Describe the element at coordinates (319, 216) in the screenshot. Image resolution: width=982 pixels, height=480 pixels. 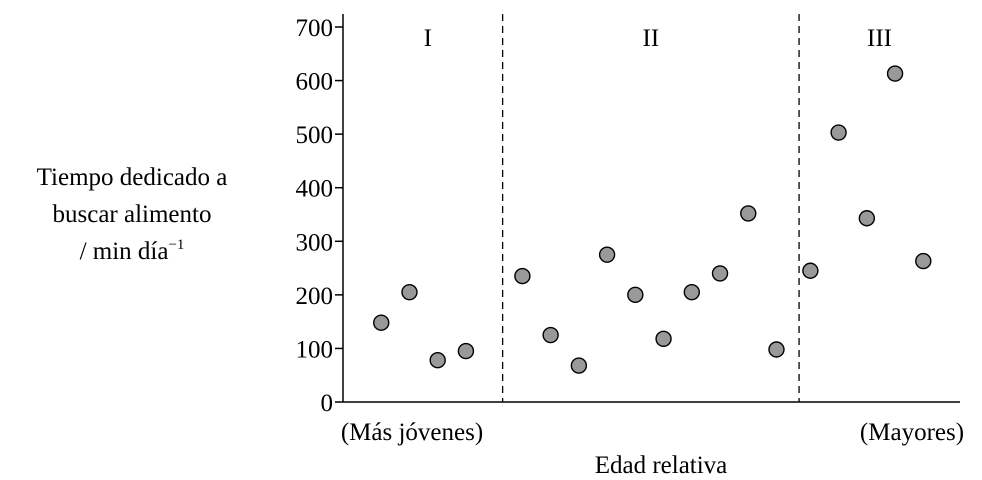
I see `y-ticks: 0 100 200 300 400 500 600 700` at that location.